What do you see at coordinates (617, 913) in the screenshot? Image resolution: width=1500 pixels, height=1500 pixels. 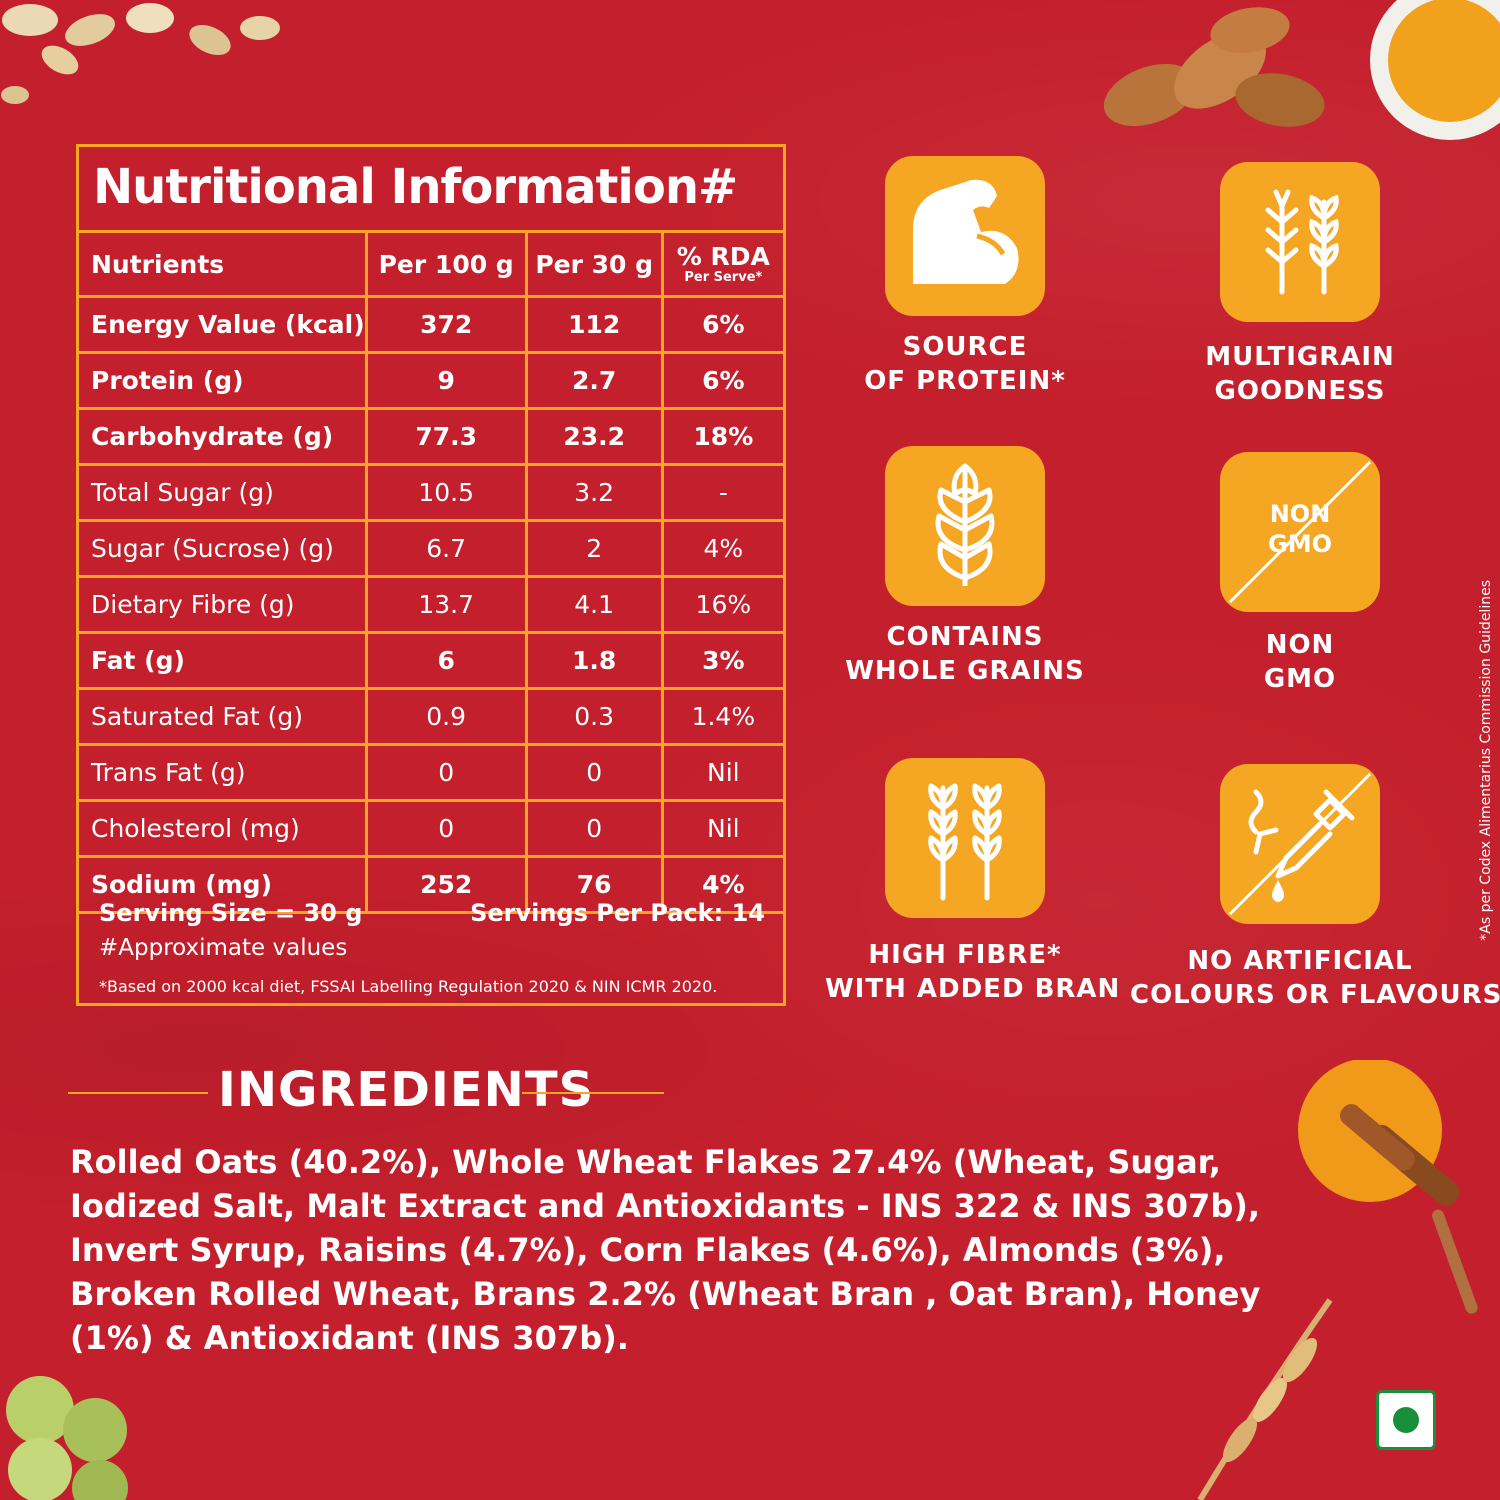 I see `servings-per-pack: Servings Per Pack: 14` at bounding box center [617, 913].